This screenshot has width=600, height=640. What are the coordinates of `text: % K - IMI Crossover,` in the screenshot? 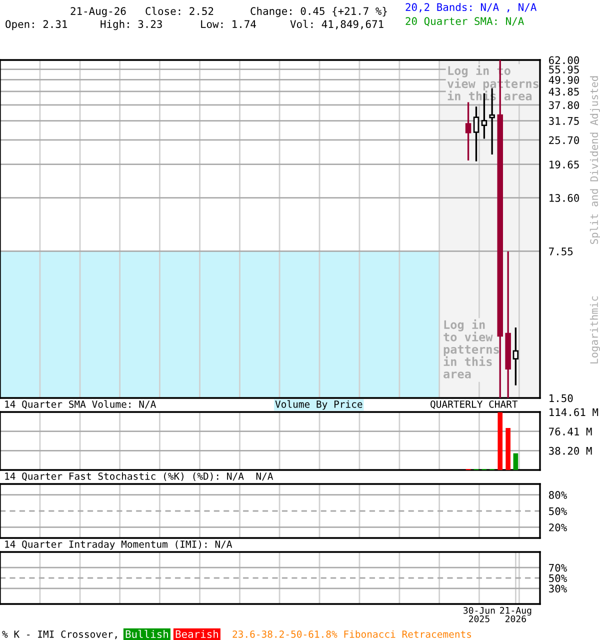 It's located at (59, 635).